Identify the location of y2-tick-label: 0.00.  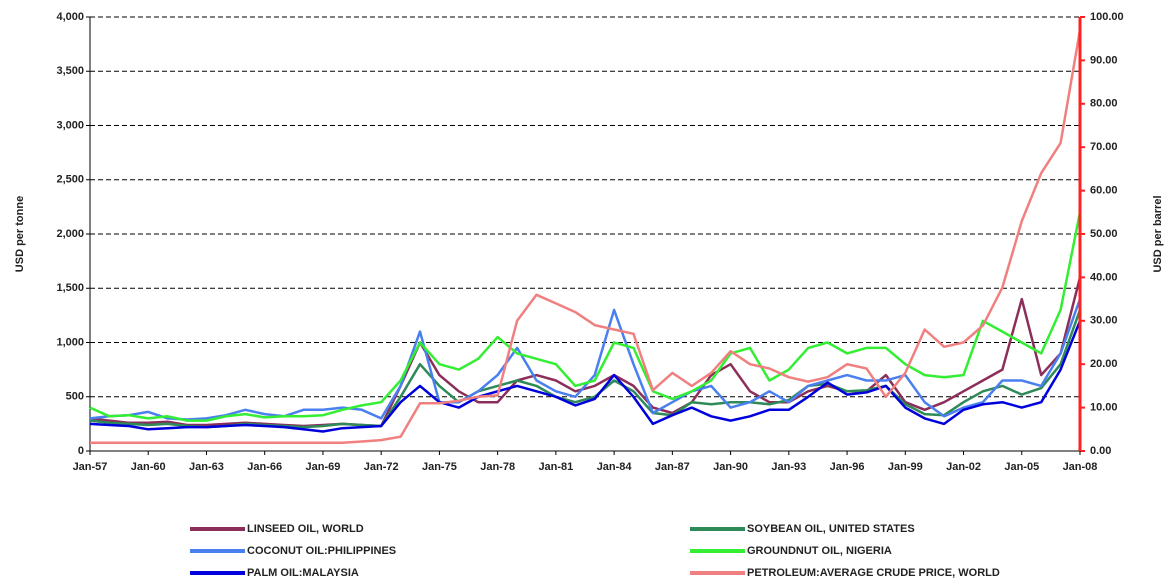
(1100, 451).